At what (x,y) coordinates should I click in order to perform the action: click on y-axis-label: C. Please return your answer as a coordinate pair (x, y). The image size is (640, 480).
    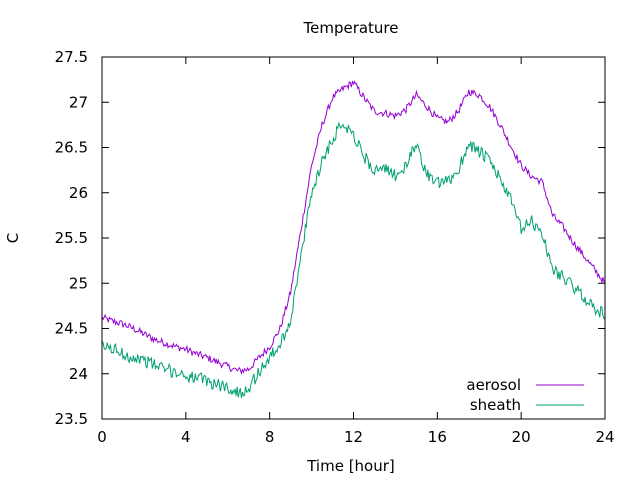
    Looking at the image, I should click on (13, 238).